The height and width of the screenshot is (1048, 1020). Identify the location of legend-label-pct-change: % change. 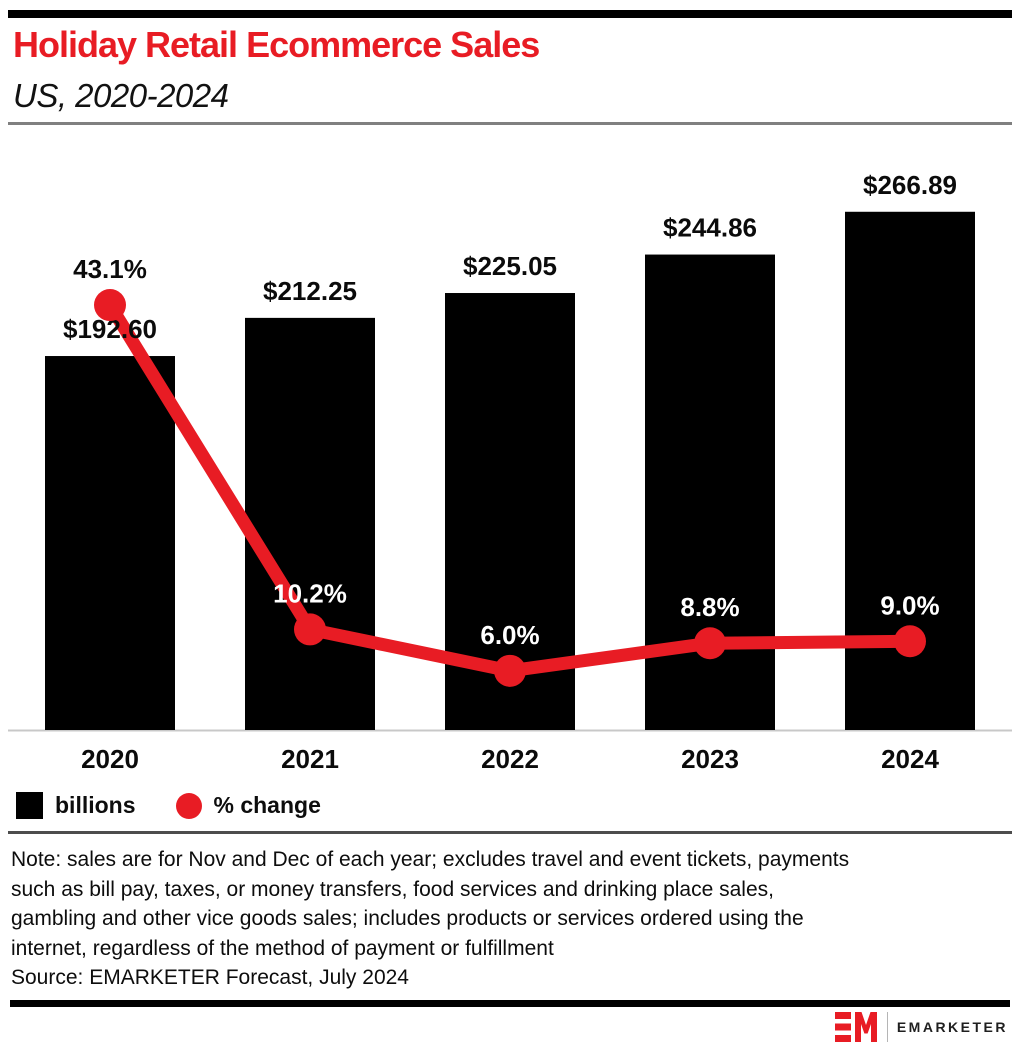
(267, 805).